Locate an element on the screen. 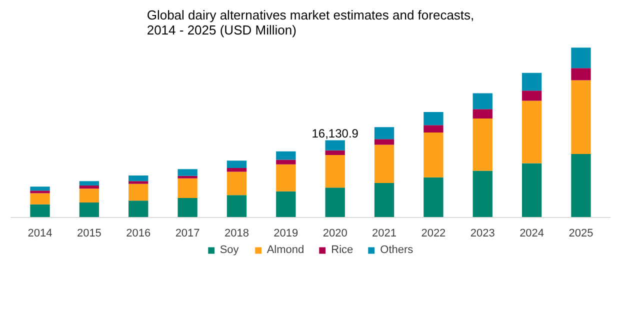 This screenshot has height=320, width=637. x-tick-label: 2021 is located at coordinates (384, 234).